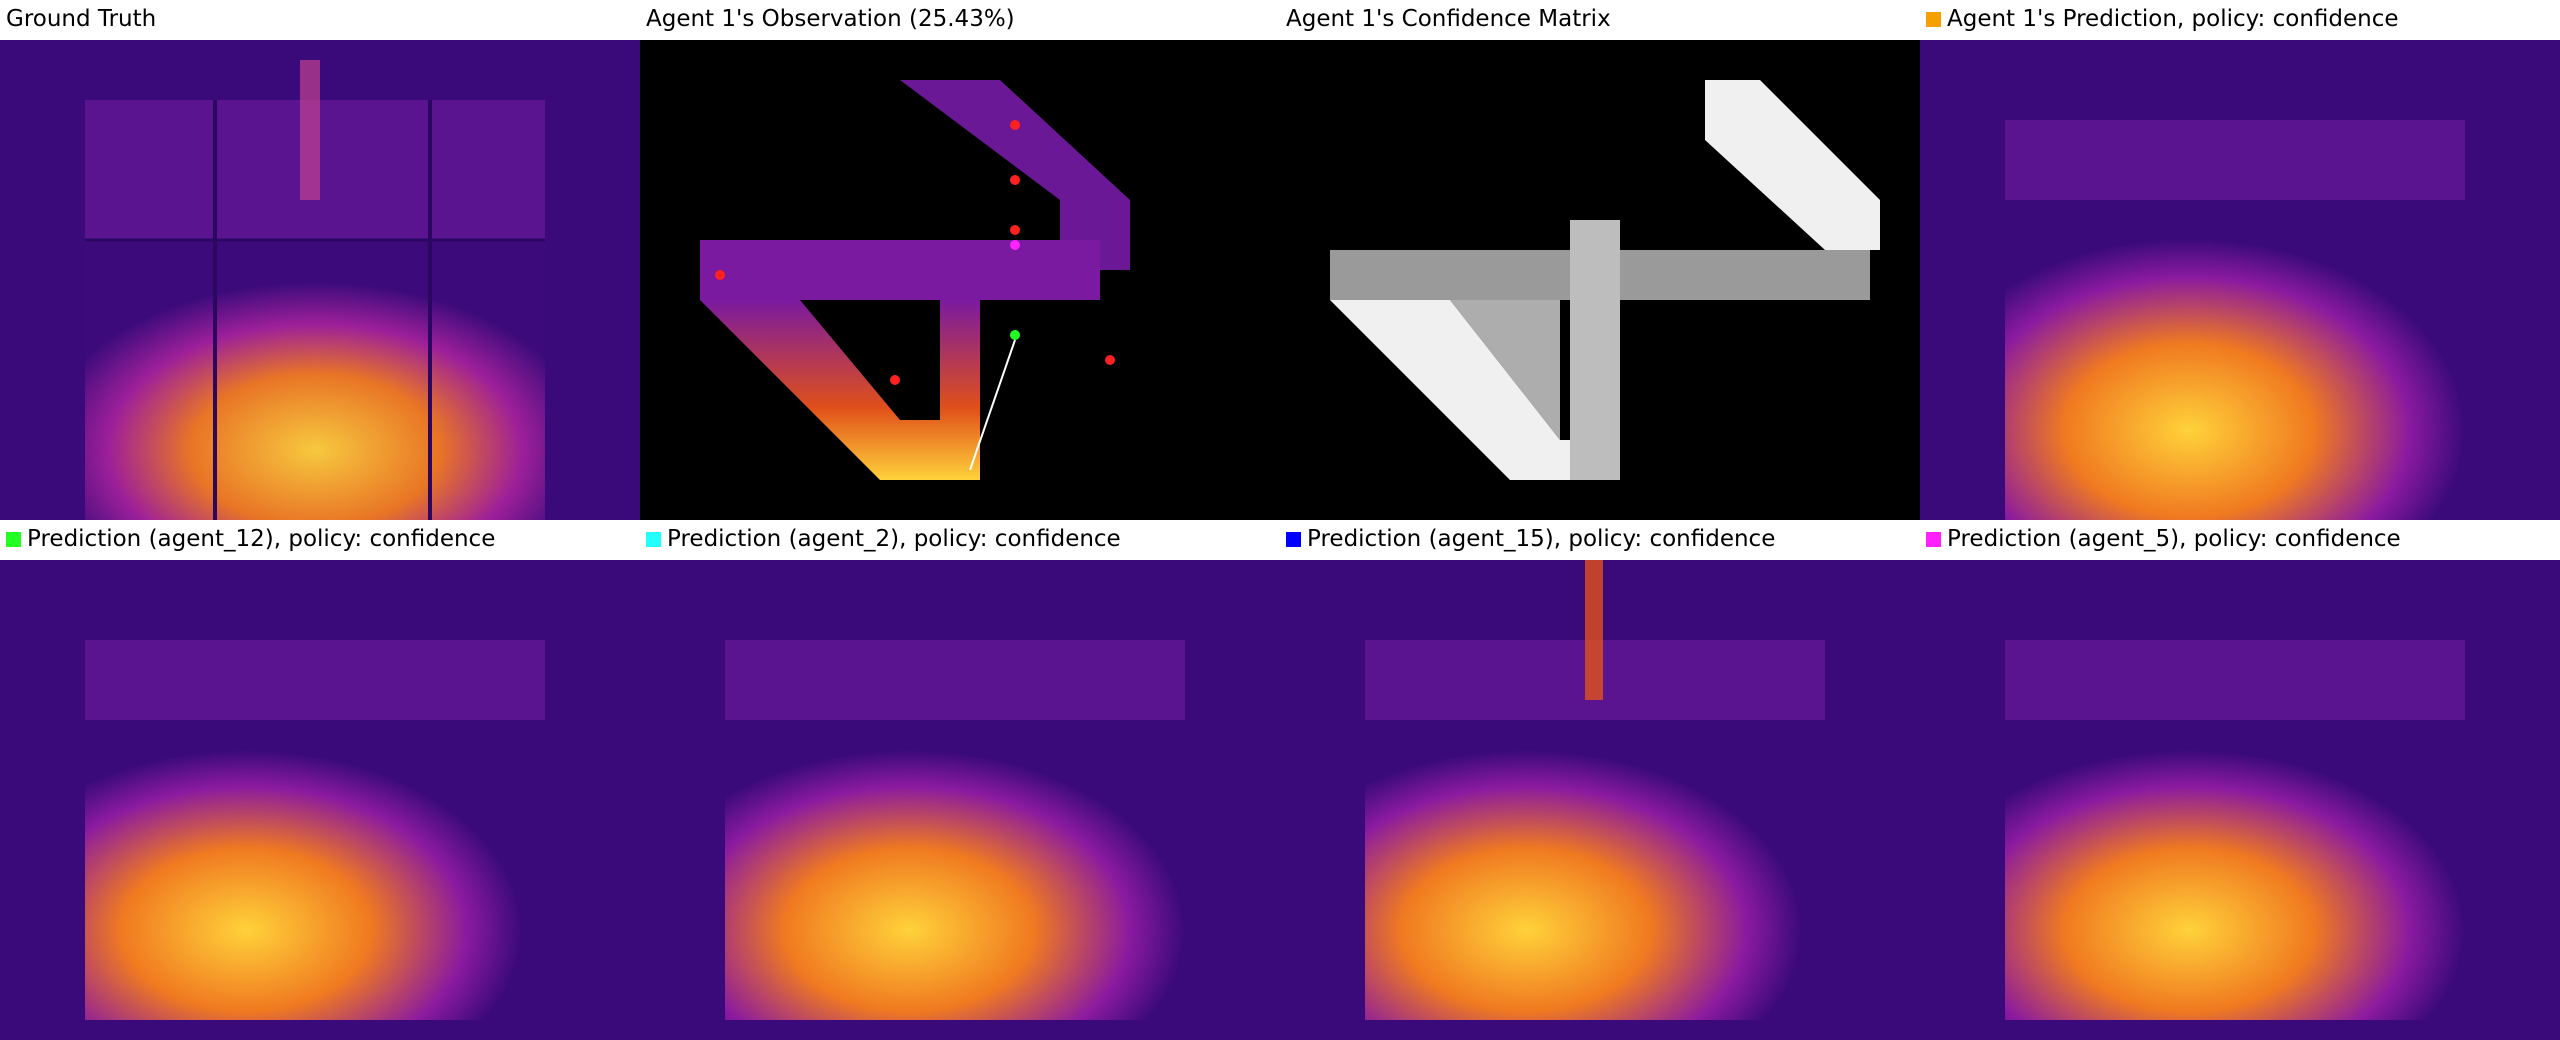 This screenshot has height=1040, width=2560. Describe the element at coordinates (320, 19) in the screenshot. I see `panel-title: Ground Truth` at that location.